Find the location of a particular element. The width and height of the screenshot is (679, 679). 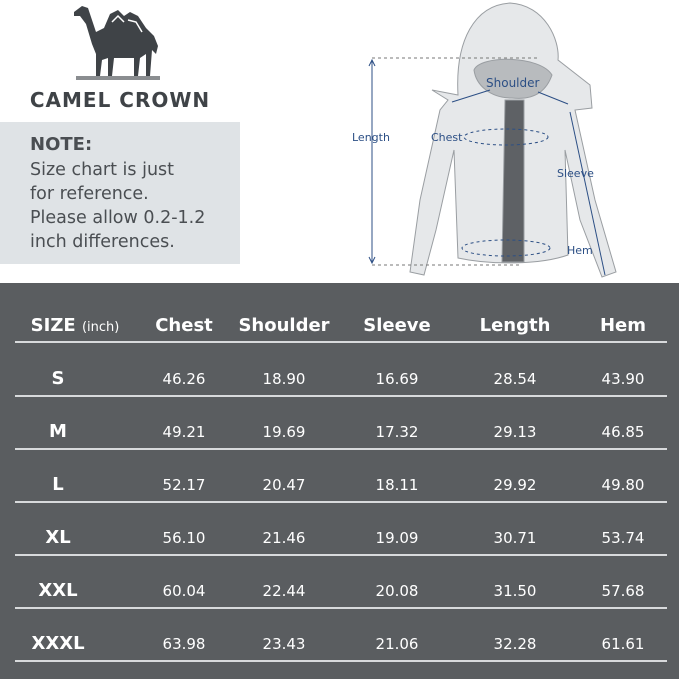

note-line: inch differences. is located at coordinates (102, 242).